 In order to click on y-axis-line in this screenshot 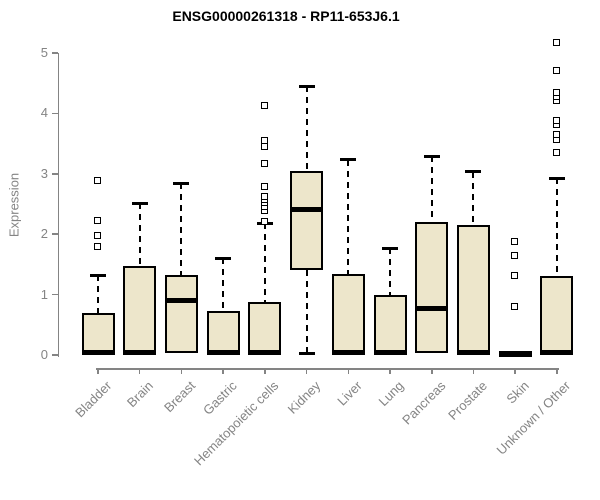, I will do `click(58, 205)`.